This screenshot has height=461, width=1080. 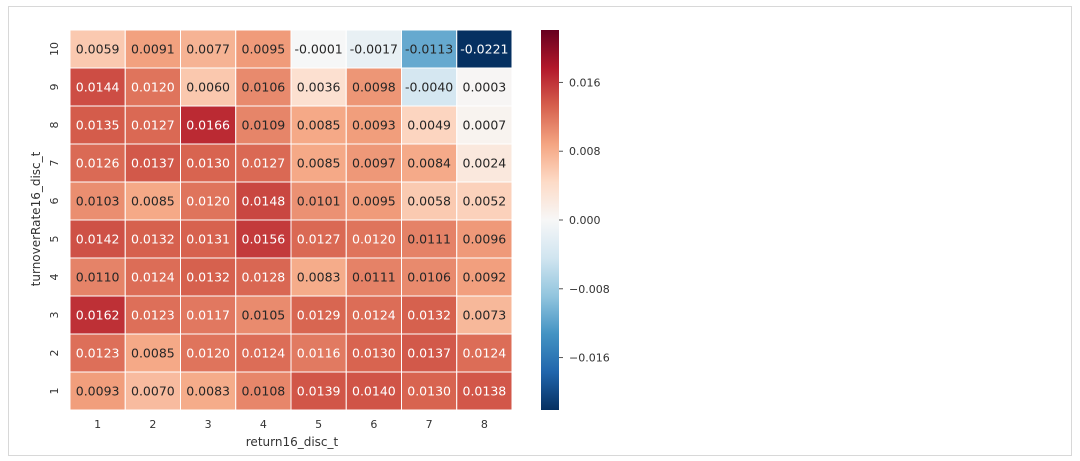 I want to click on cell-value-label: 0.0109, so click(x=264, y=125).